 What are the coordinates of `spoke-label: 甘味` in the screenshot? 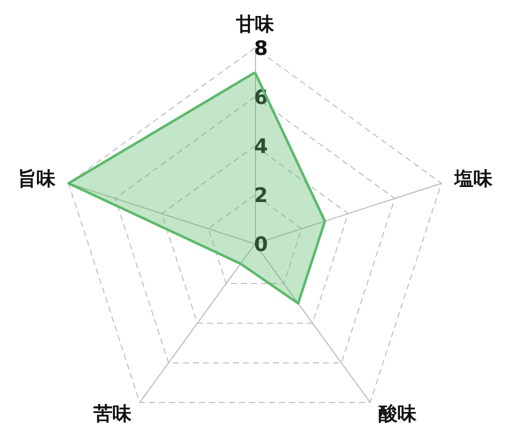 It's located at (254, 24).